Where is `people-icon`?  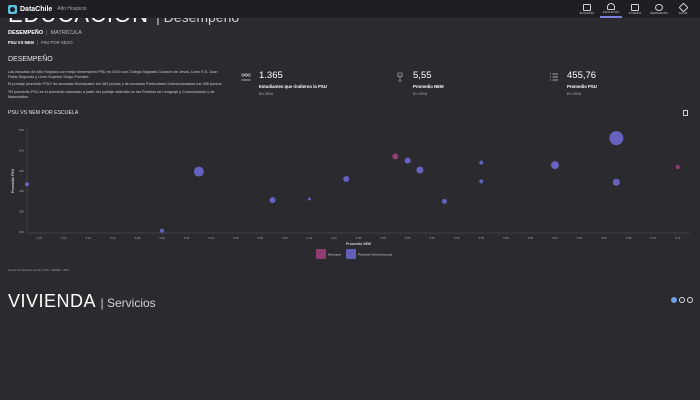
people-icon is located at coordinates (659, 7).